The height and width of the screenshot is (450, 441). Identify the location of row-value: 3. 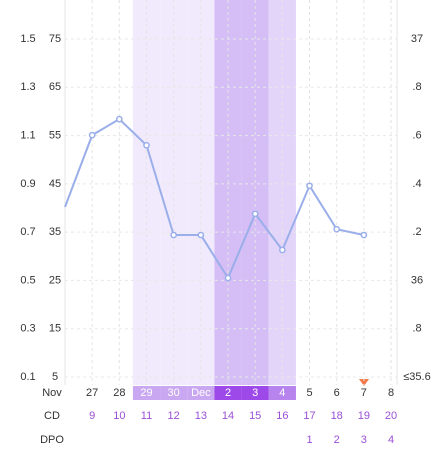
(364, 440).